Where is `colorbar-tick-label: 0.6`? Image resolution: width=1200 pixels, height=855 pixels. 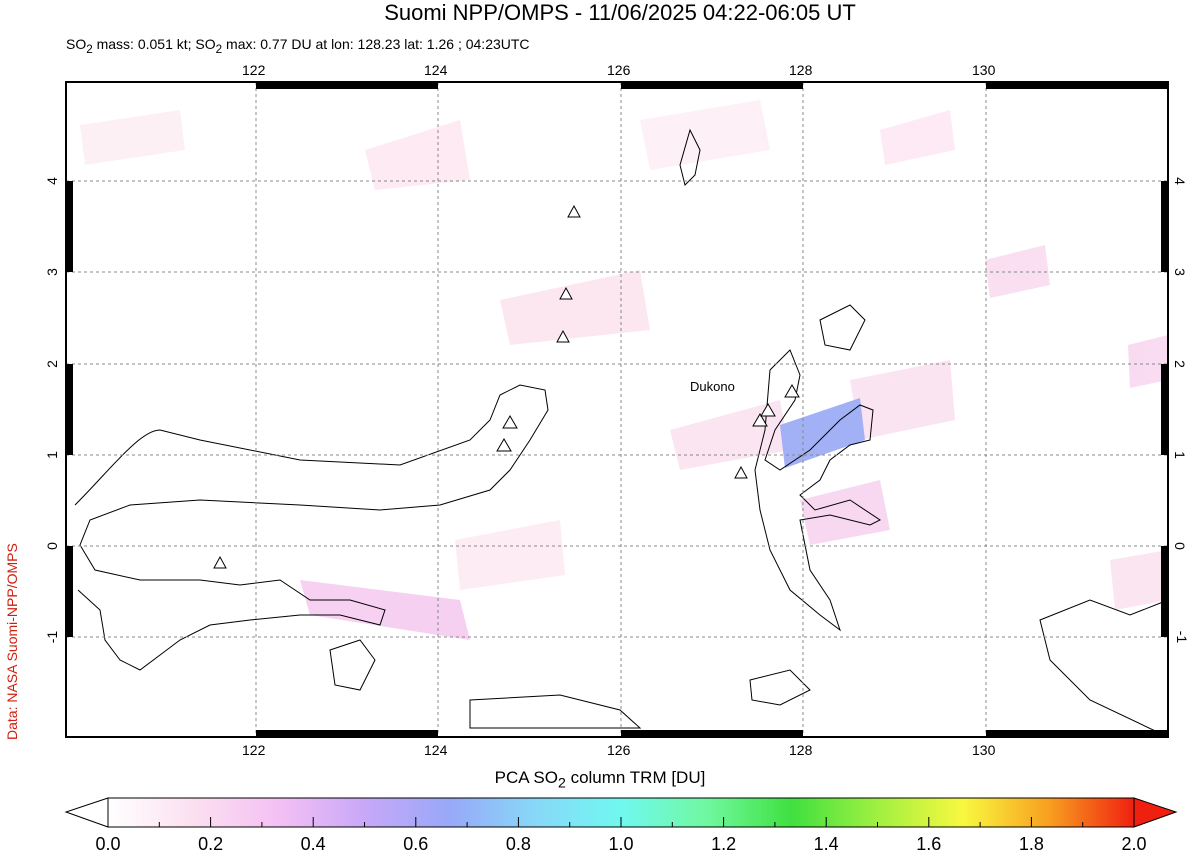
colorbar-tick-label: 0.6 is located at coordinates (416, 844).